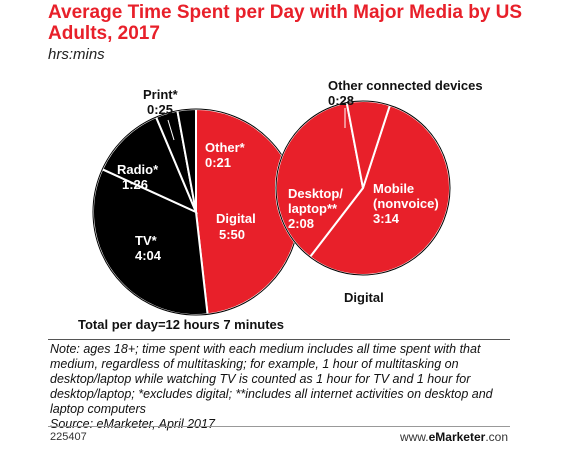  What do you see at coordinates (236, 218) in the screenshot?
I see `label-digital: Digital` at bounding box center [236, 218].